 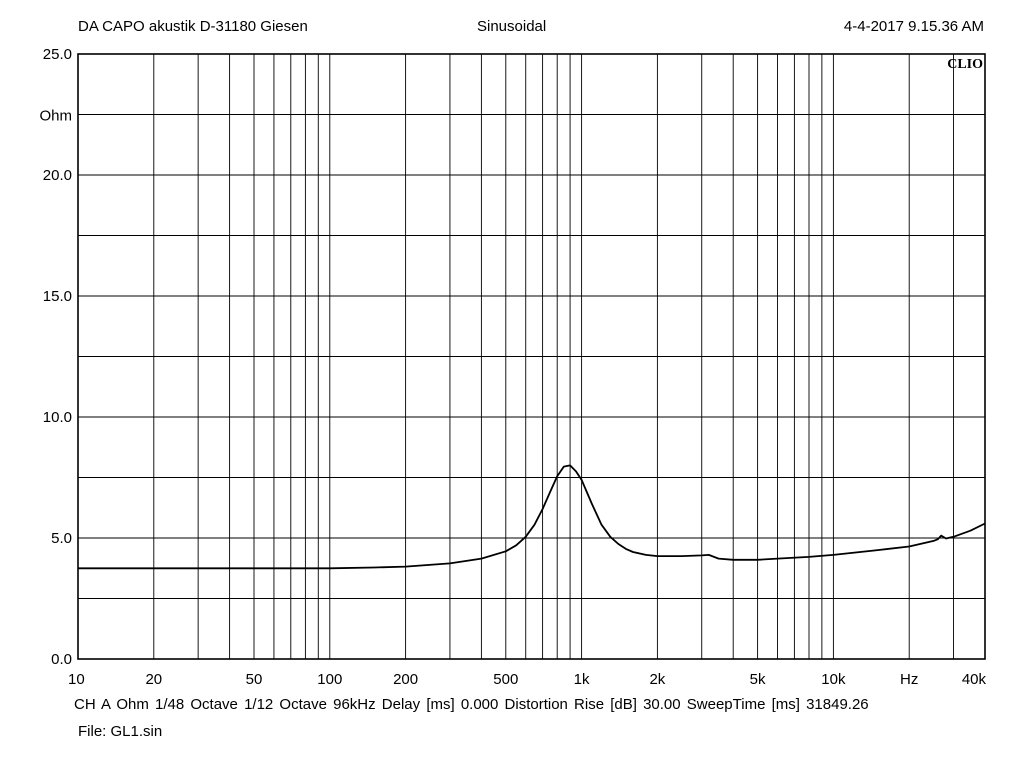 What do you see at coordinates (193, 26) in the screenshot?
I see `header-left-text: DA CAPO akustik D-31180 Giesen` at bounding box center [193, 26].